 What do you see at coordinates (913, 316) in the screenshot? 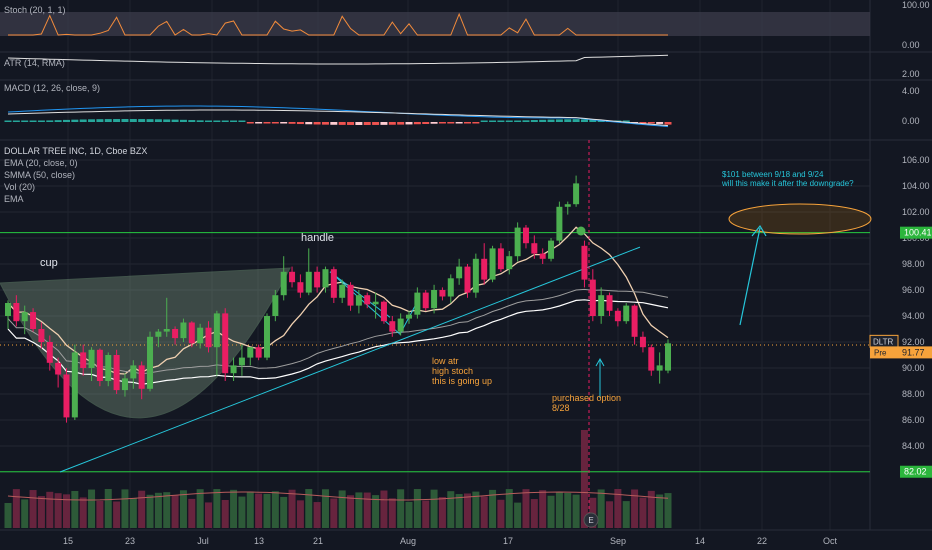
I see `y-tick-label: 94.00` at bounding box center [913, 316].